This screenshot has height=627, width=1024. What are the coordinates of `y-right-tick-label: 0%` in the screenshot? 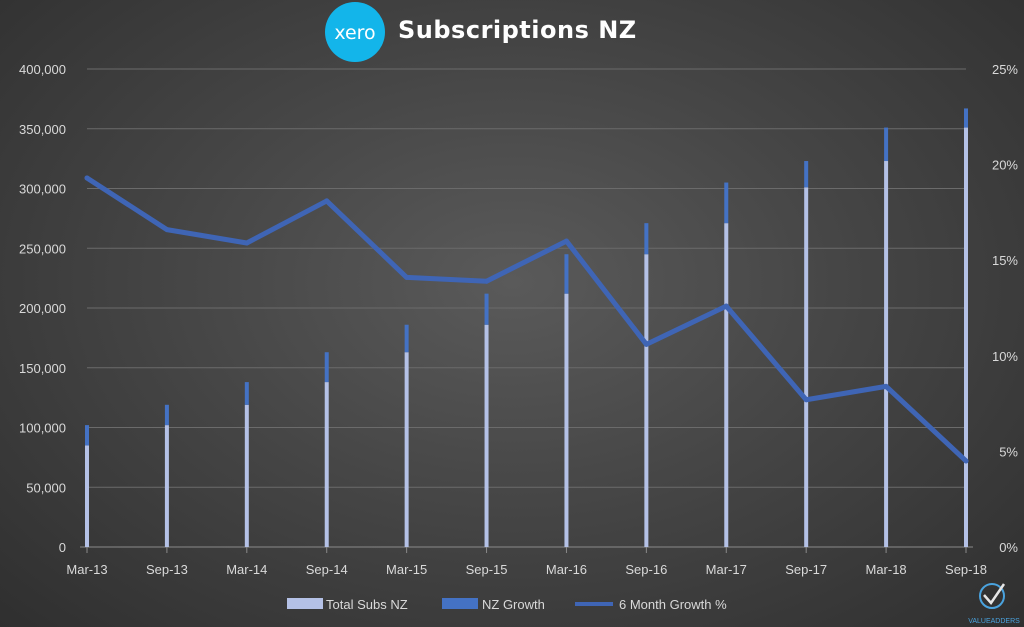 It's located at (1008, 547).